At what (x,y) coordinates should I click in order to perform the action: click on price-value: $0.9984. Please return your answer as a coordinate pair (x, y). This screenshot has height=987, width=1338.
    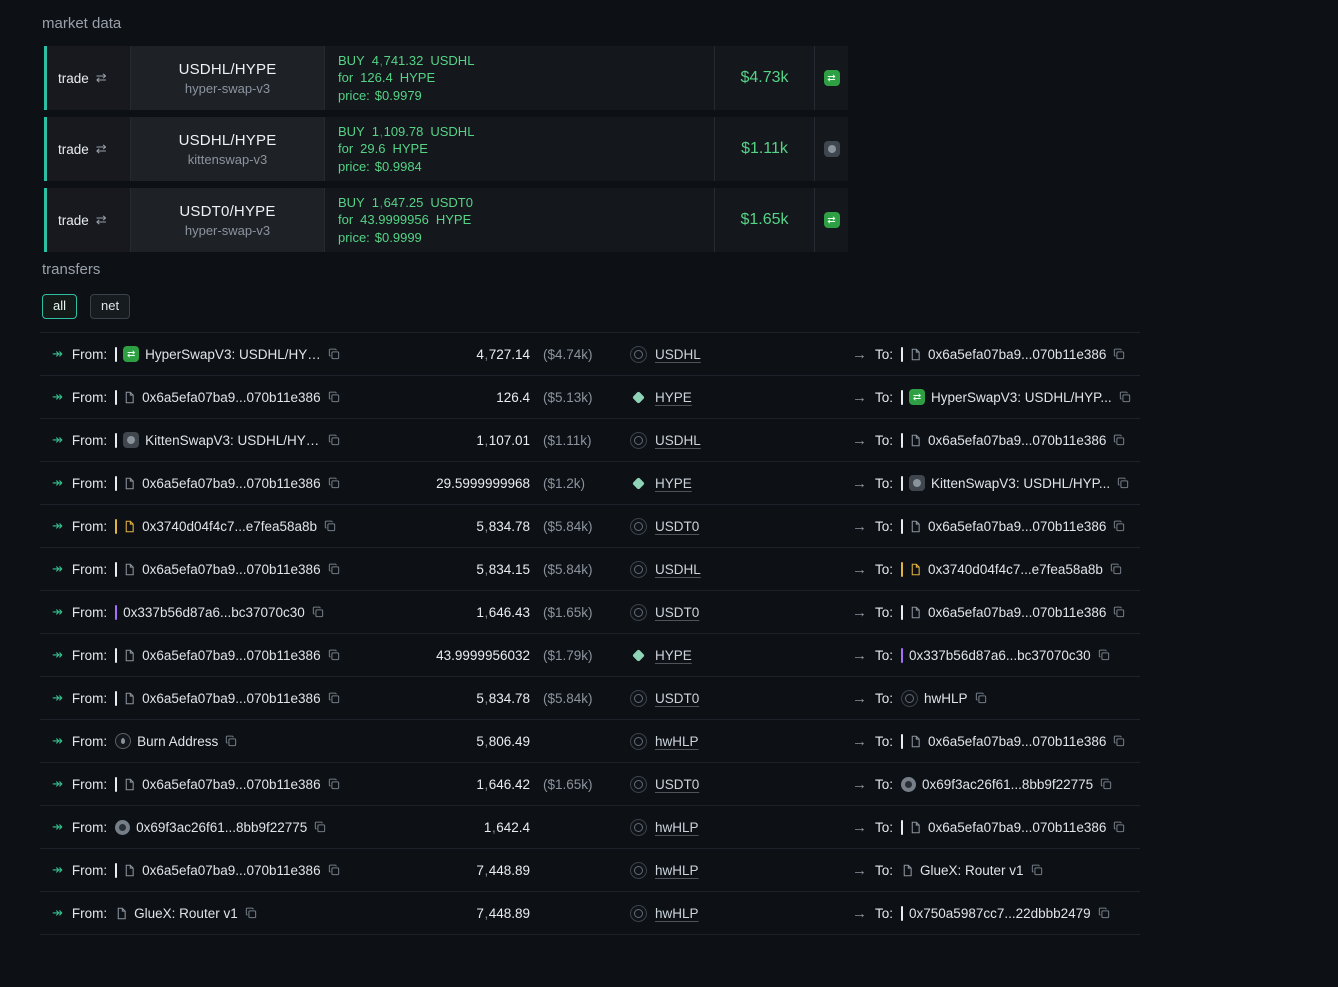
    Looking at the image, I should click on (398, 166).